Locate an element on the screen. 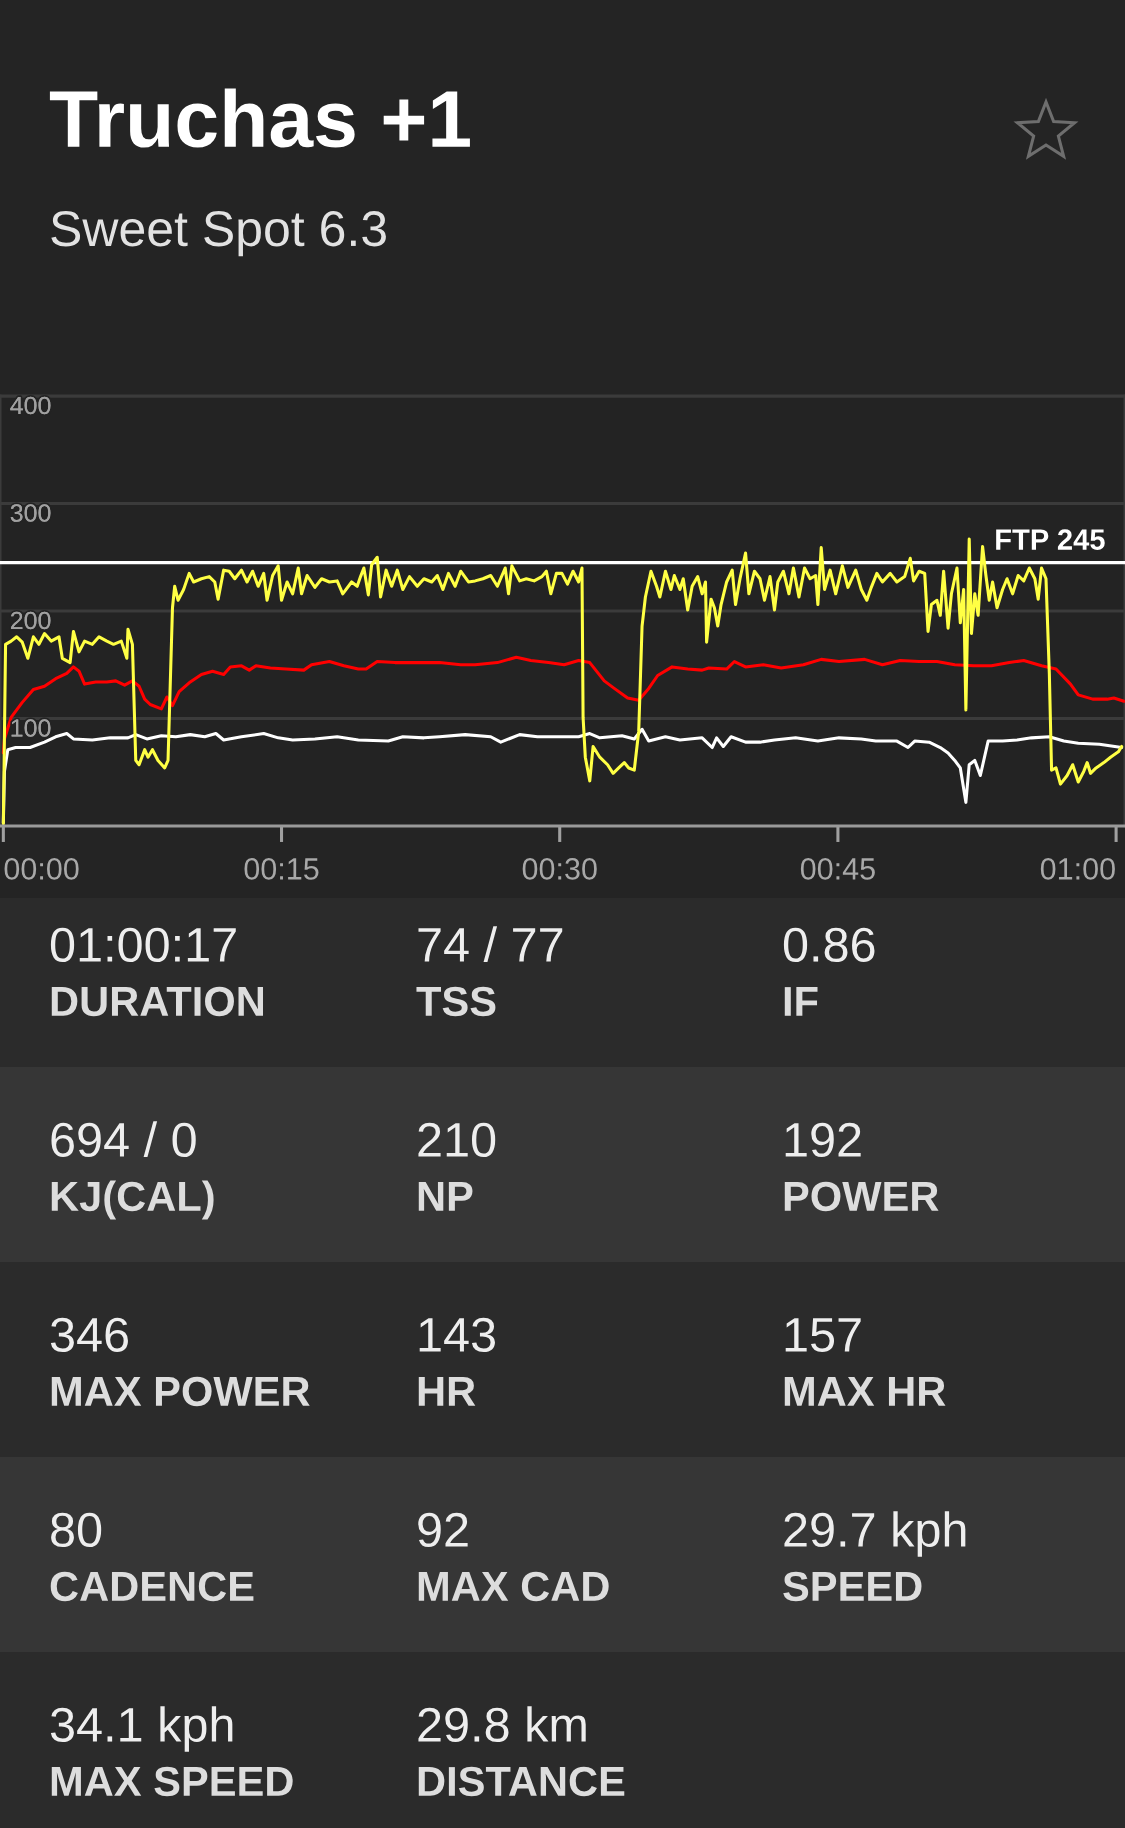 This screenshot has height=1828, width=1125. x-tick-label: 01:00 is located at coordinates (1077, 869).